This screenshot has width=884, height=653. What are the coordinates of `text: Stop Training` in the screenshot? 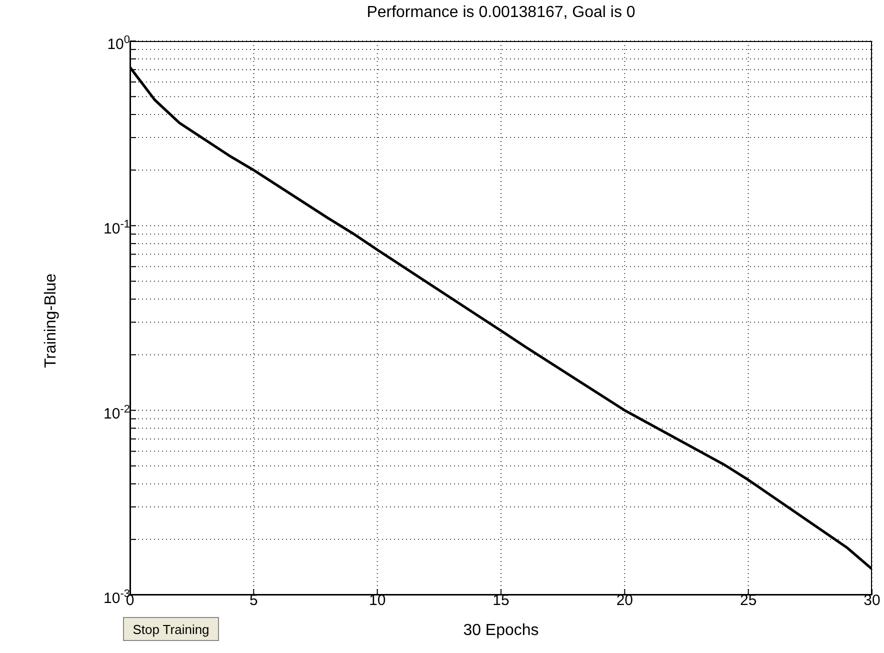 It's located at (171, 629).